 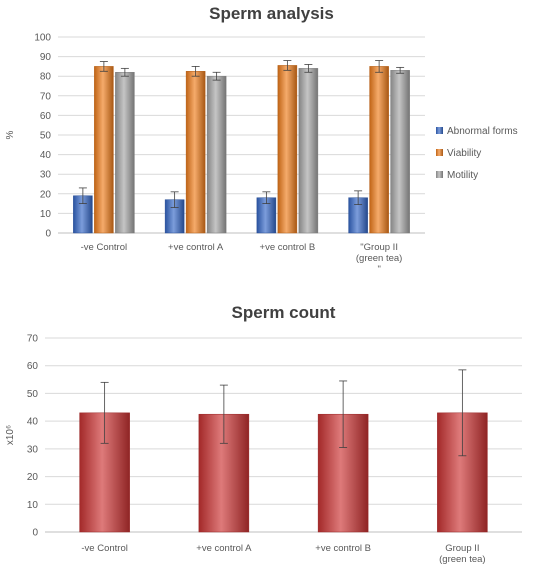 What do you see at coordinates (482, 131) in the screenshot?
I see `legend-label: Abnormal forms` at bounding box center [482, 131].